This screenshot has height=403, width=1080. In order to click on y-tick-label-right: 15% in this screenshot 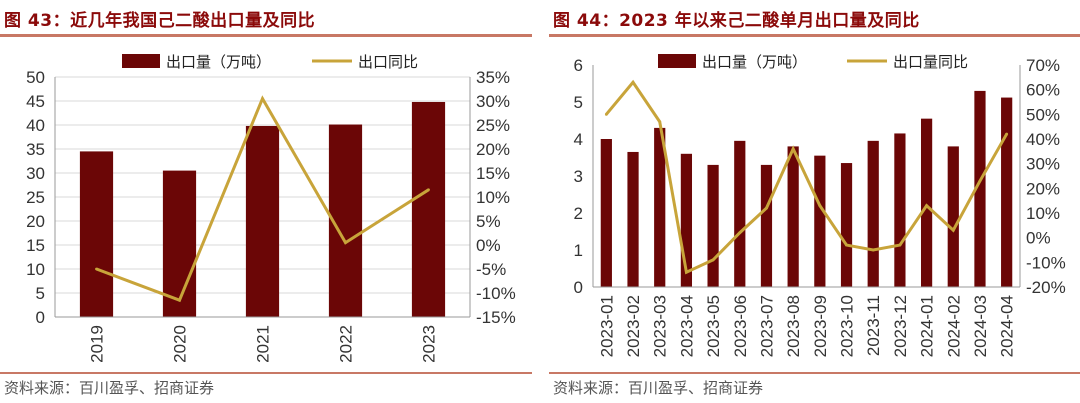, I will do `click(493, 173)`.